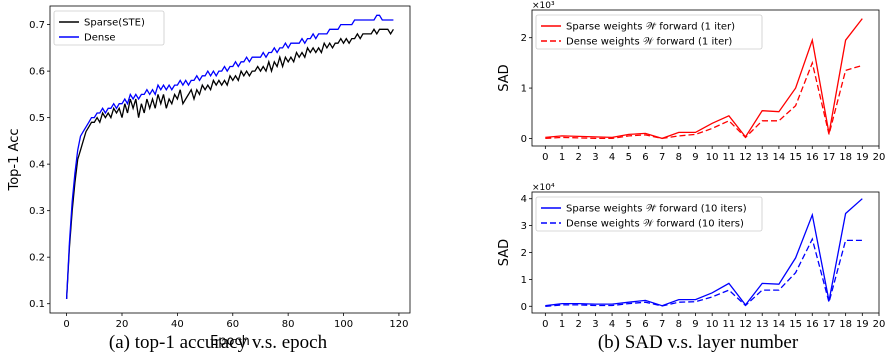 The image size is (893, 360). Describe the element at coordinates (114, 23) in the screenshot. I see `legend-label-0: Sparse(STE)` at that location.